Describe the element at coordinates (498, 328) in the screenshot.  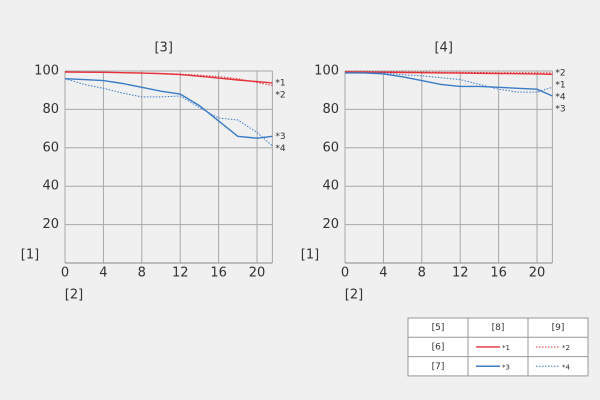
I see `table-header: [8]` at that location.